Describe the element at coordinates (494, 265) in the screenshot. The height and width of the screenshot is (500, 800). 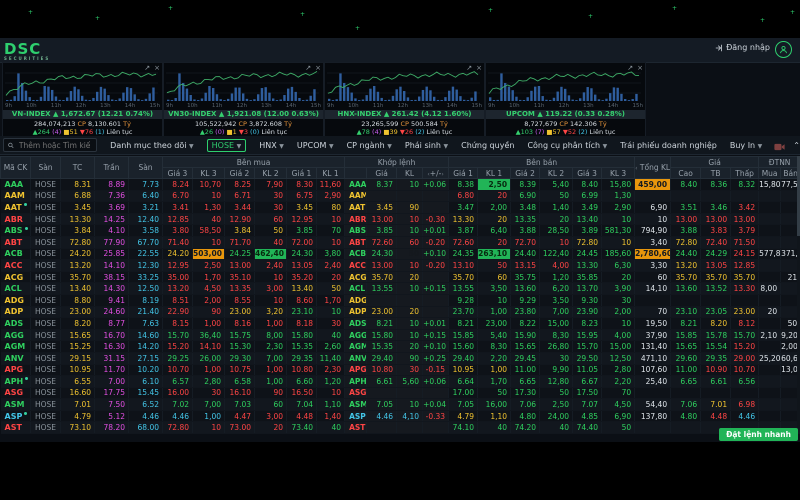
I see `cell-sell-vol-1: 50` at that location.